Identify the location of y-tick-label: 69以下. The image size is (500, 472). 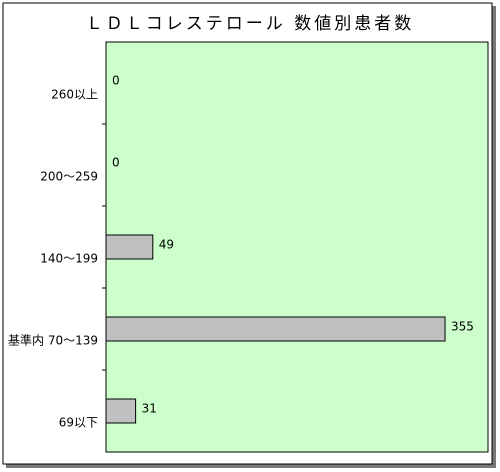
(78, 423).